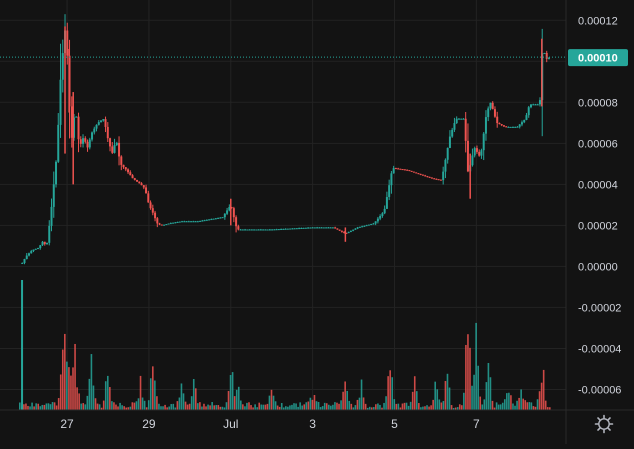 This screenshot has height=449, width=634. I want to click on y-tick-label: 0.00004, so click(598, 185).